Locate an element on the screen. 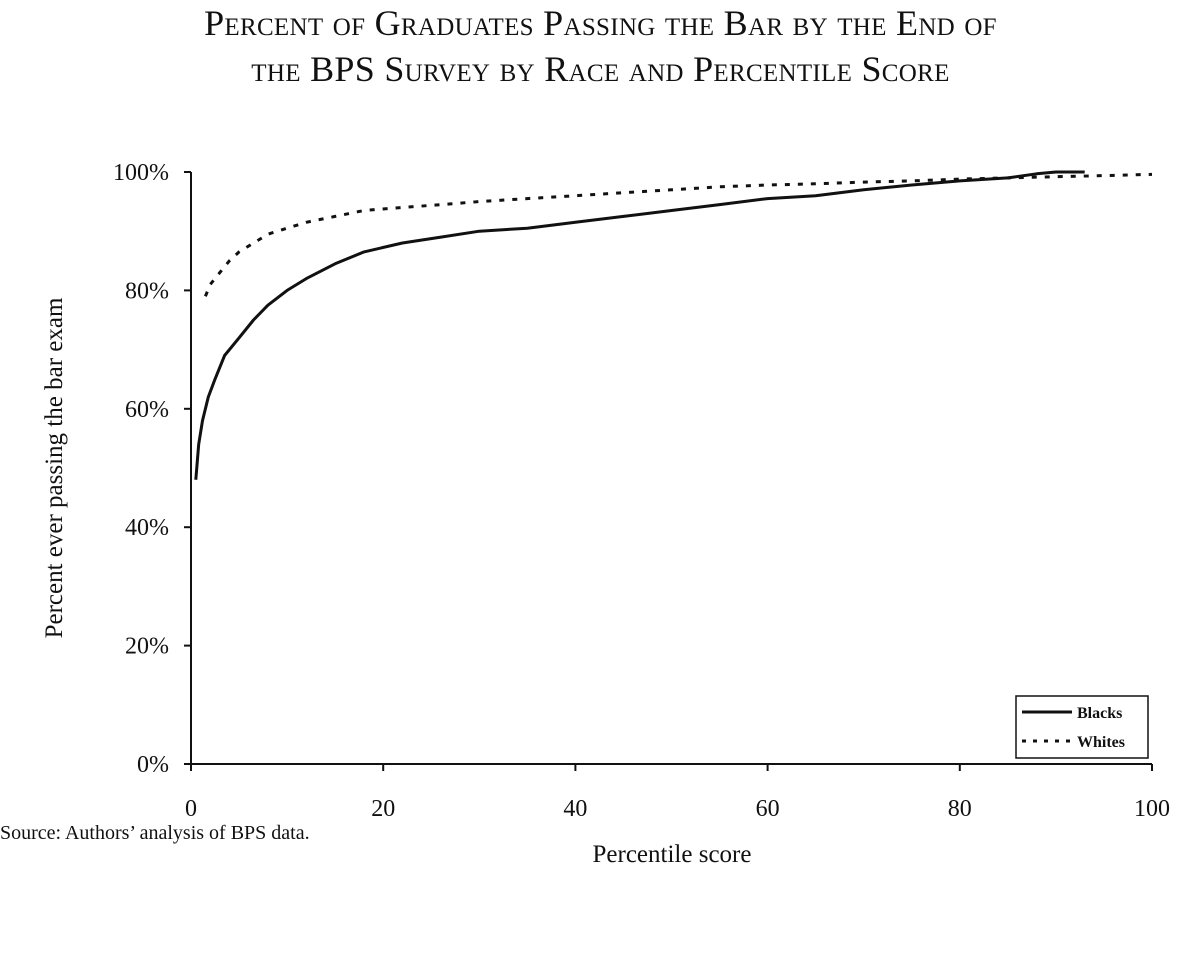 The image size is (1201, 956). legend-box is located at coordinates (1082, 727).